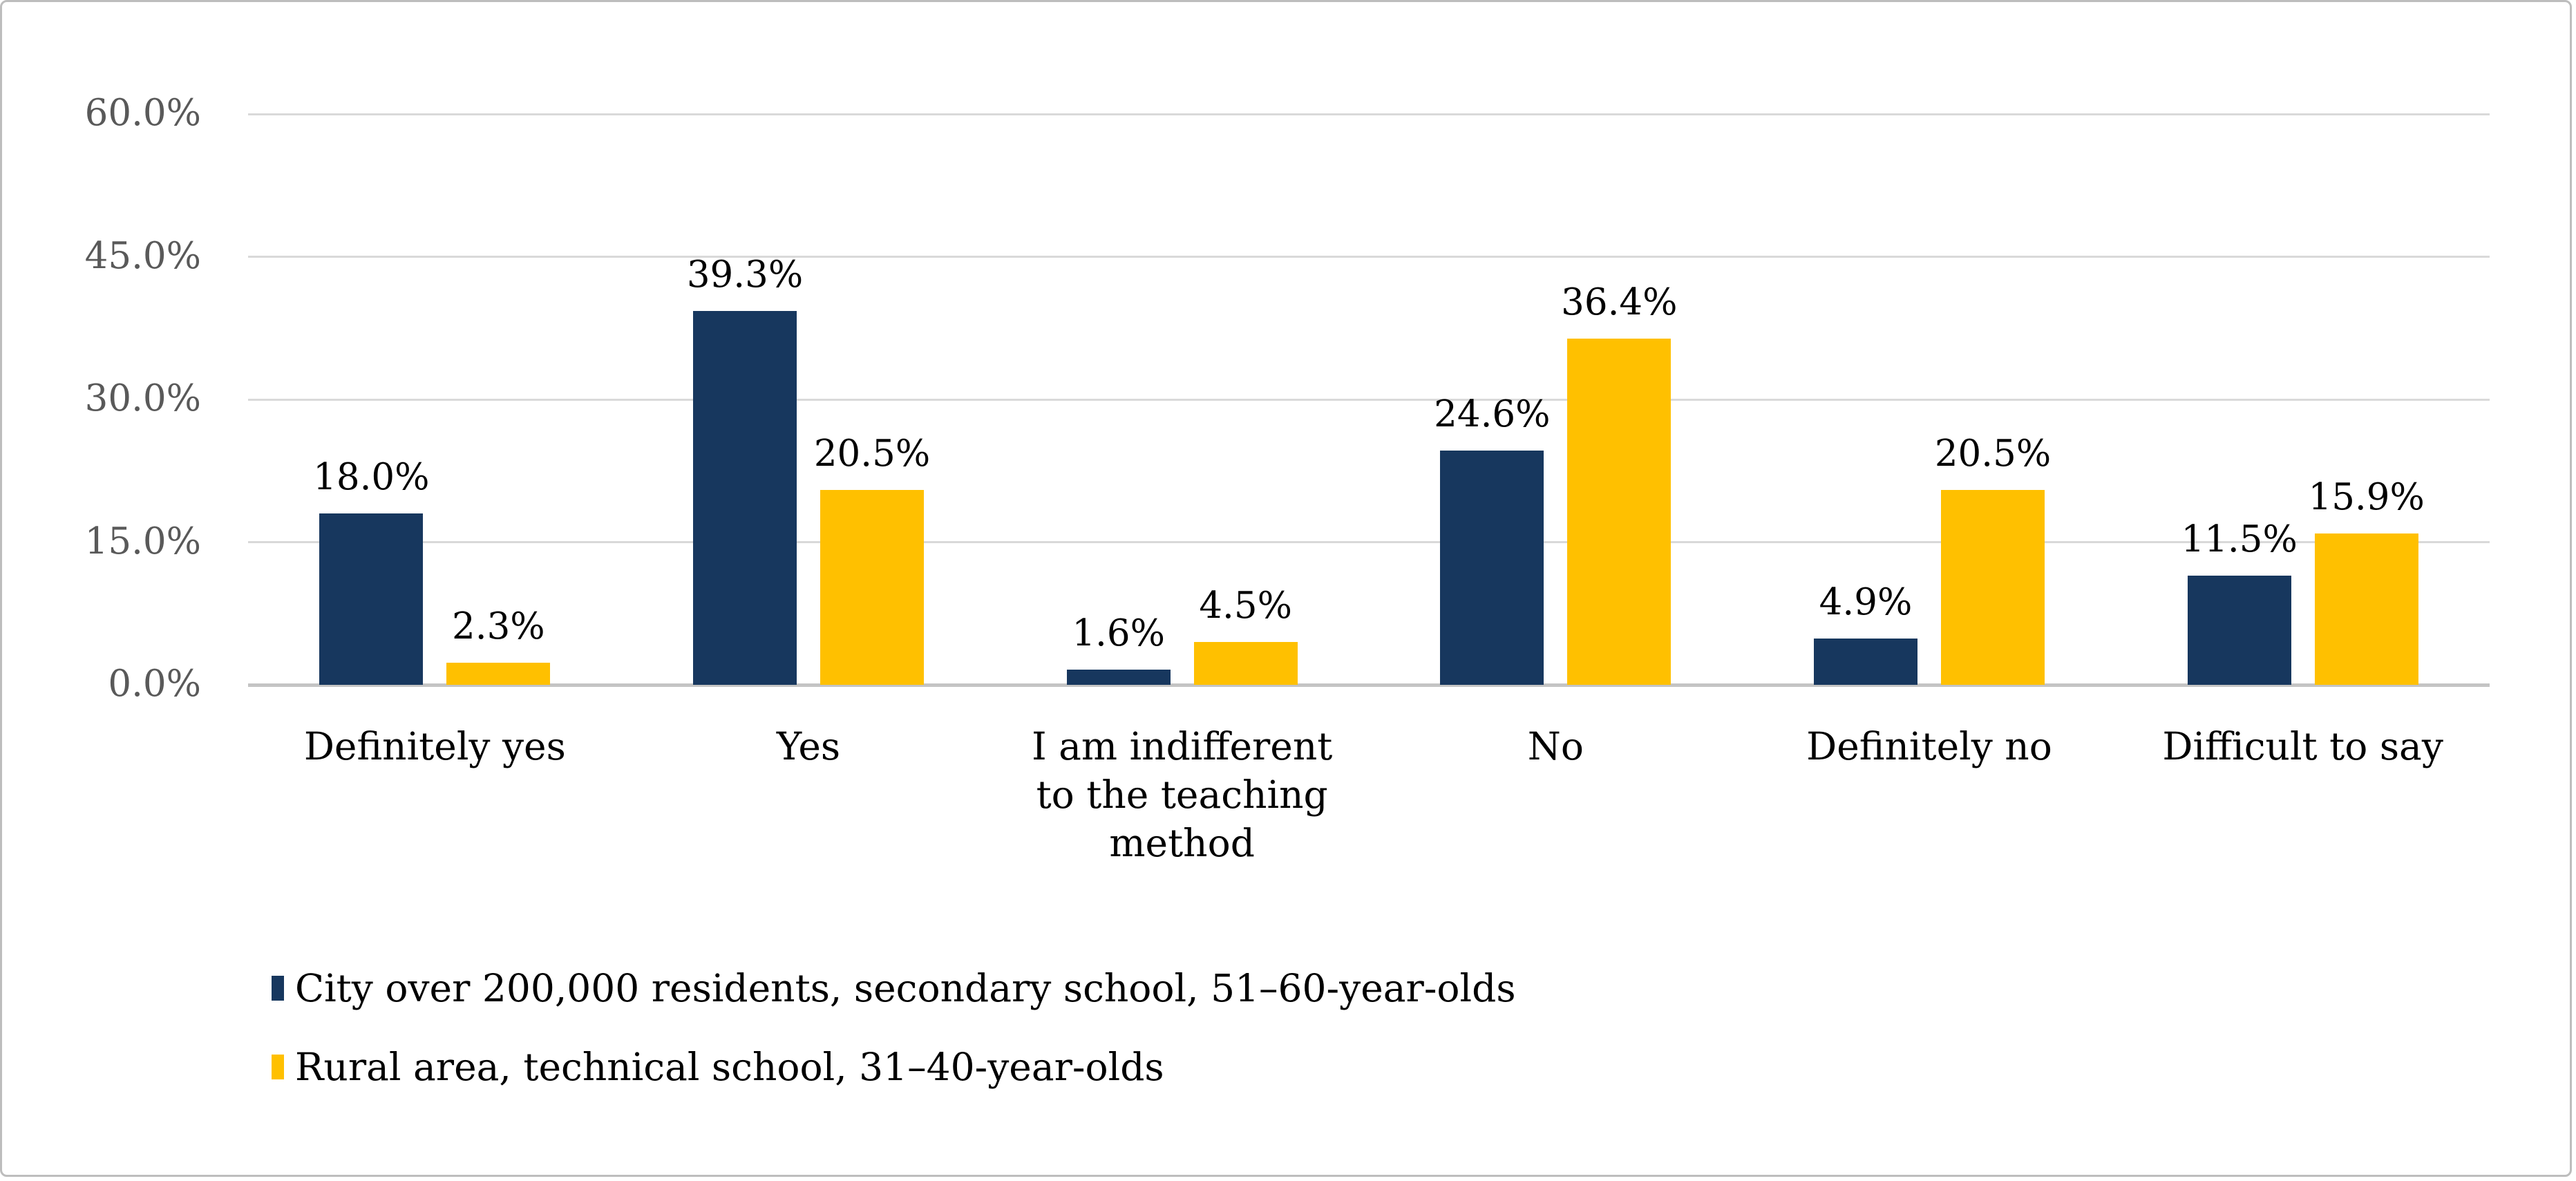 The image size is (2576, 1181). I want to click on x-category-label: Yes, so click(809, 746).